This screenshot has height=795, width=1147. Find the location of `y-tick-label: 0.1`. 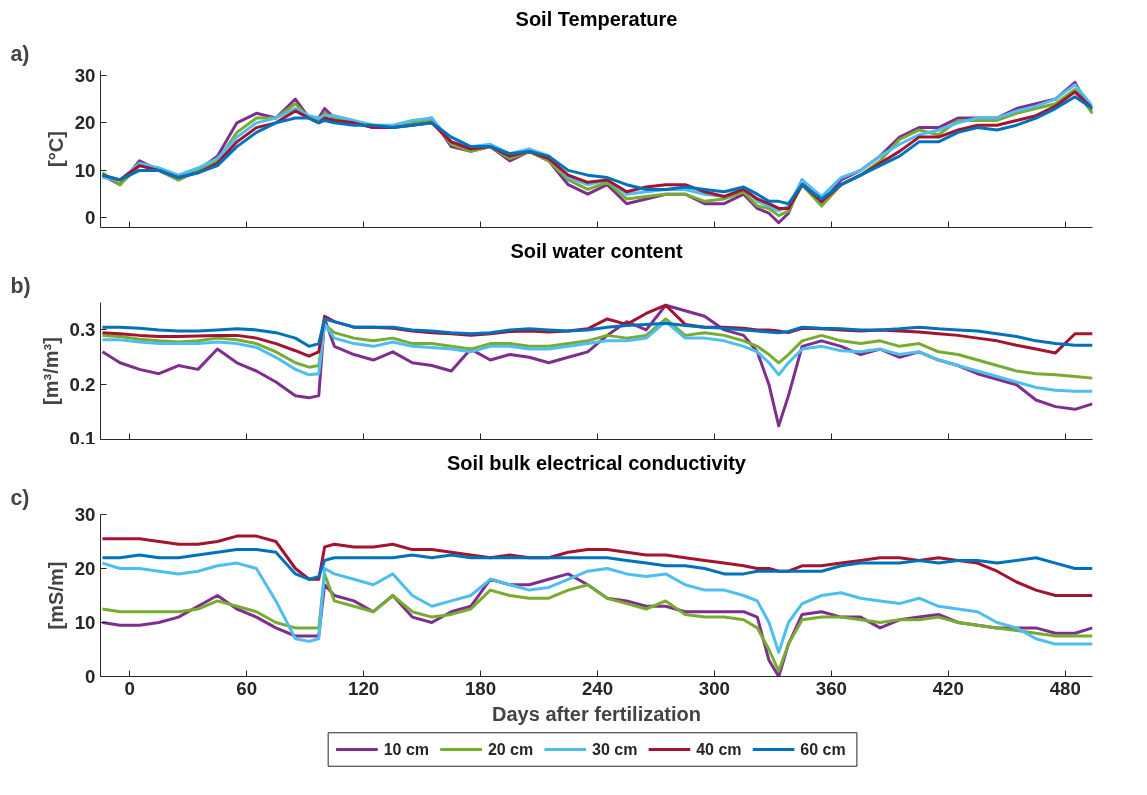

y-tick-label: 0.1 is located at coordinates (82, 438).